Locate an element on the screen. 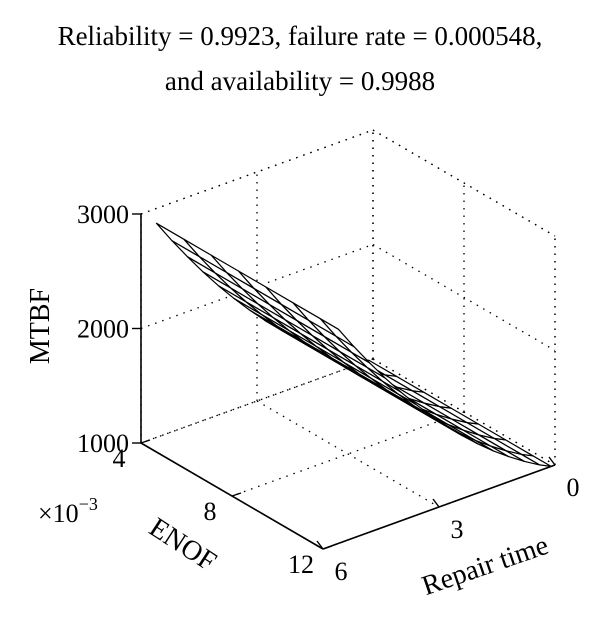 This screenshot has height=625, width=600. y-axis-exponent-base: ×10 is located at coordinates (58, 513).